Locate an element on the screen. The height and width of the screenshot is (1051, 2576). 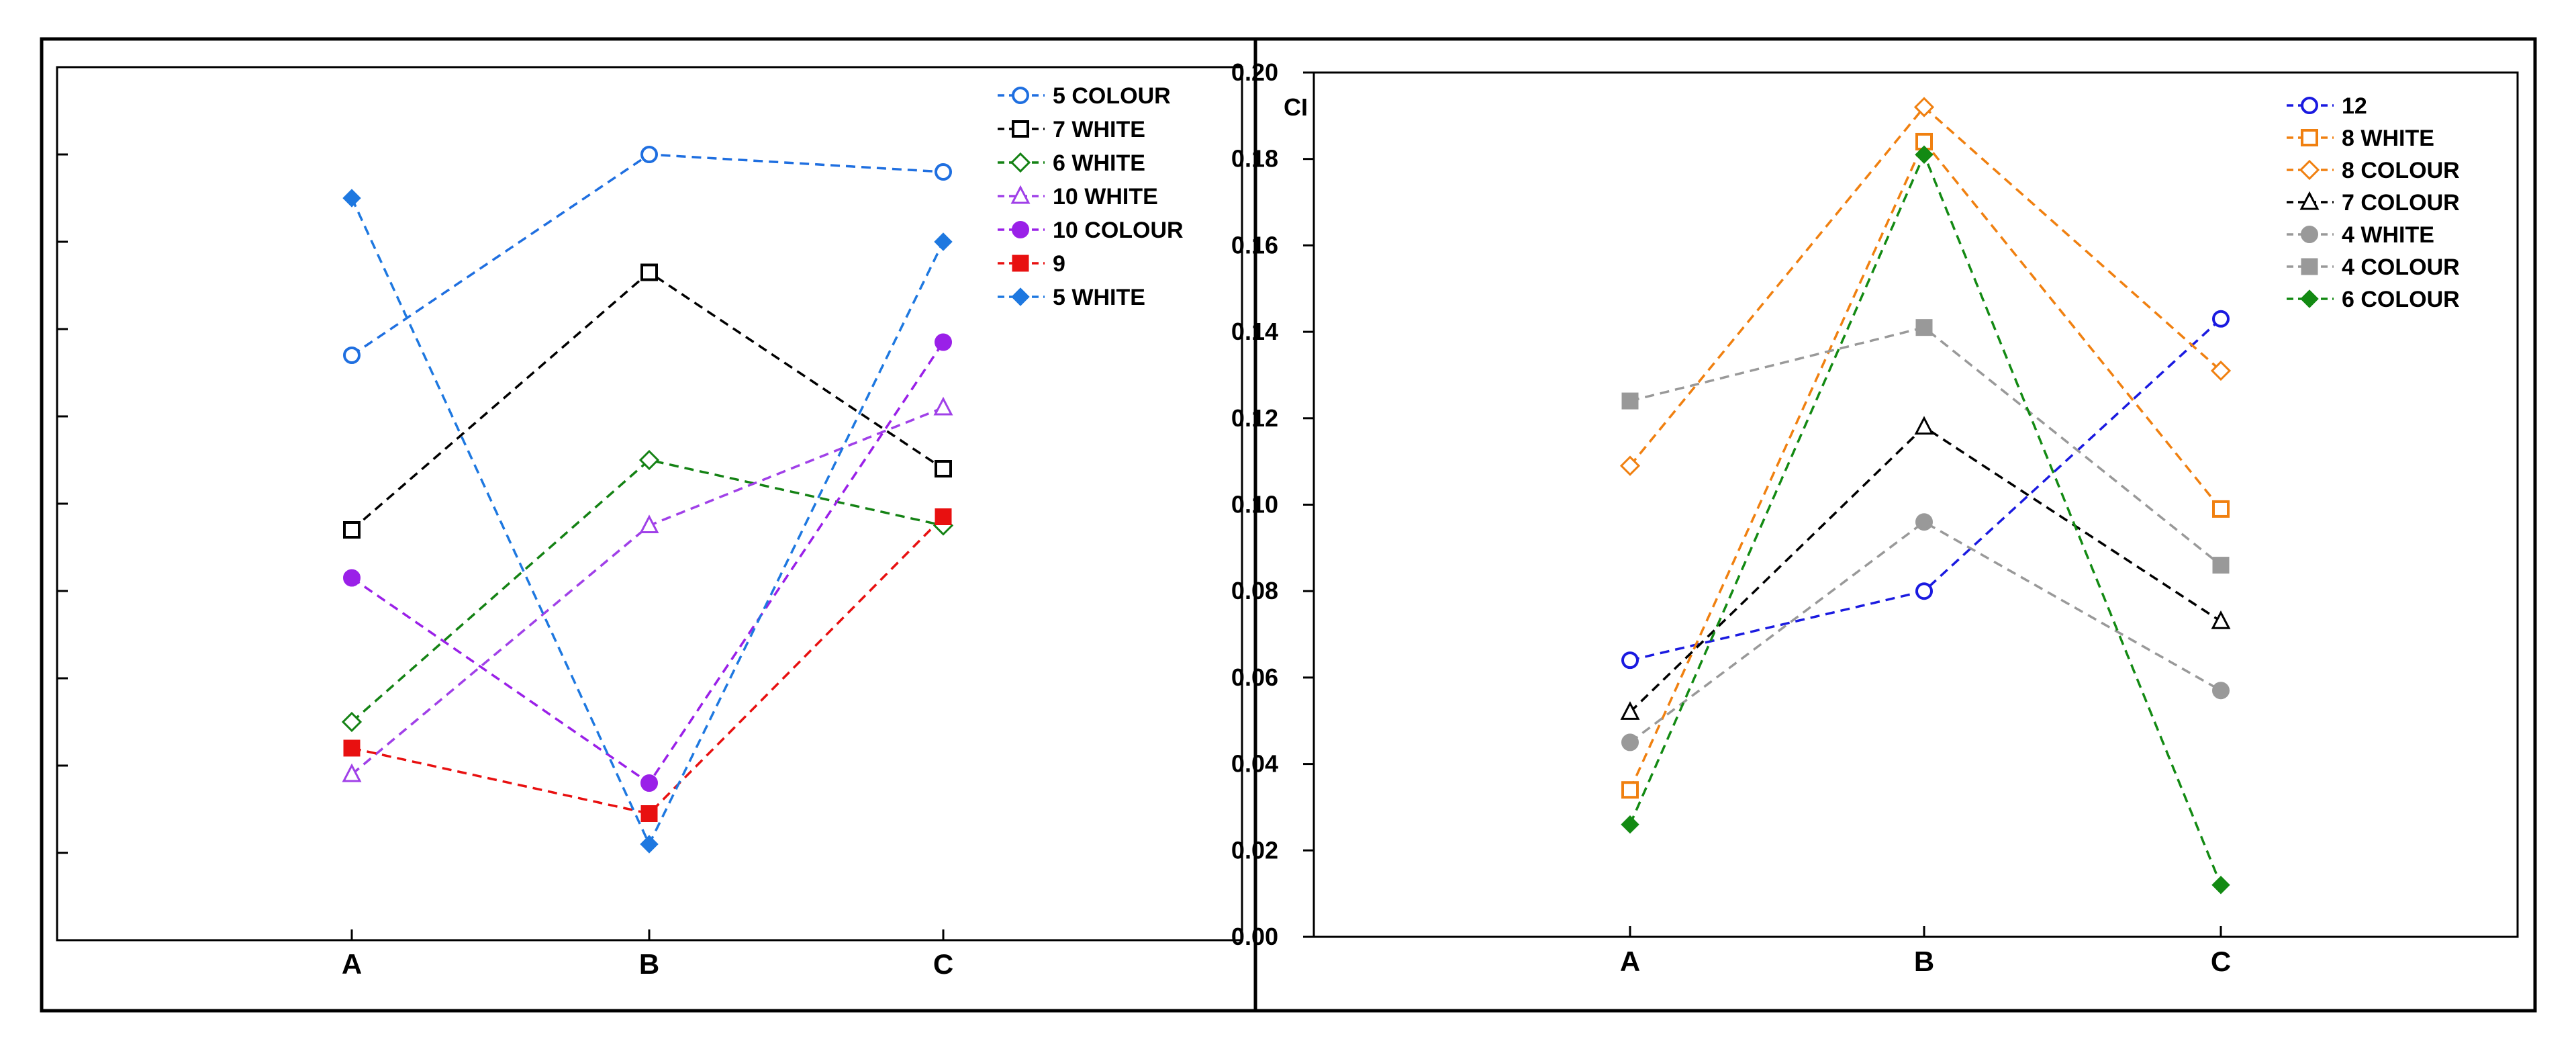
y-tick-label: 0.10 is located at coordinates (1254, 504).